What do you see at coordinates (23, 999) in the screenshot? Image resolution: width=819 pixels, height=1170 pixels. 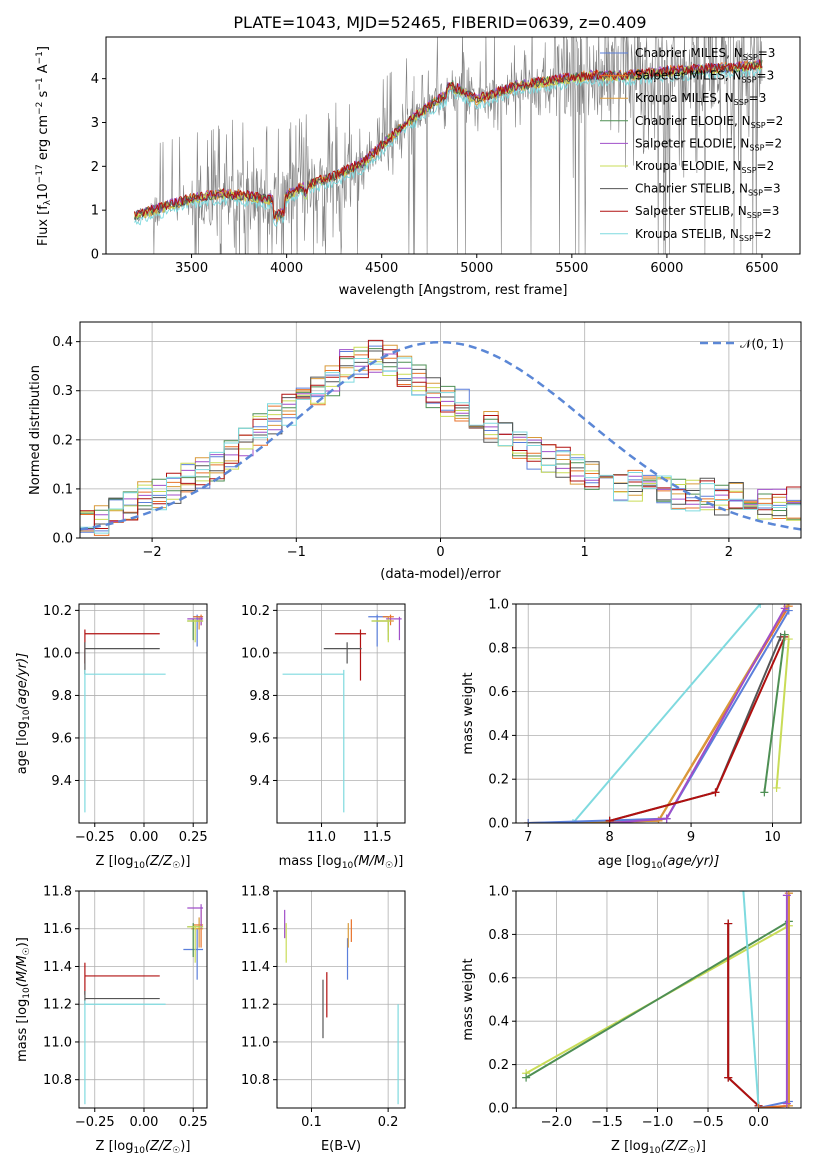 I see `mass_vs_Z-ylabel-group: mass [log10(M/M☉)]` at bounding box center [23, 999].